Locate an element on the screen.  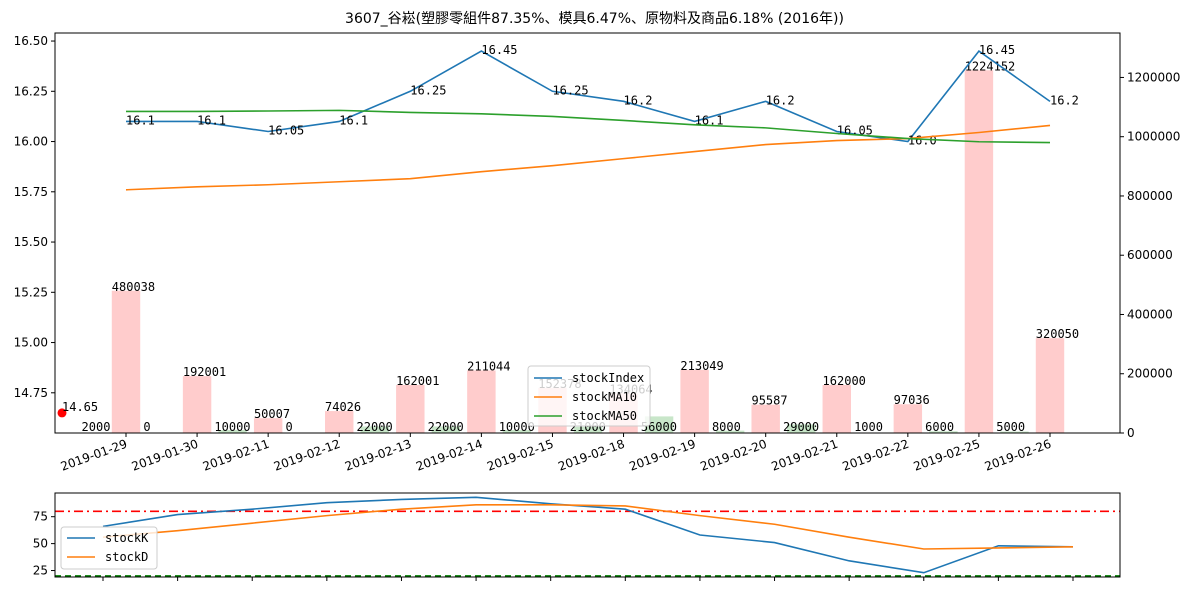
x-tick-label: 2019-01-30 is located at coordinates (165, 455).